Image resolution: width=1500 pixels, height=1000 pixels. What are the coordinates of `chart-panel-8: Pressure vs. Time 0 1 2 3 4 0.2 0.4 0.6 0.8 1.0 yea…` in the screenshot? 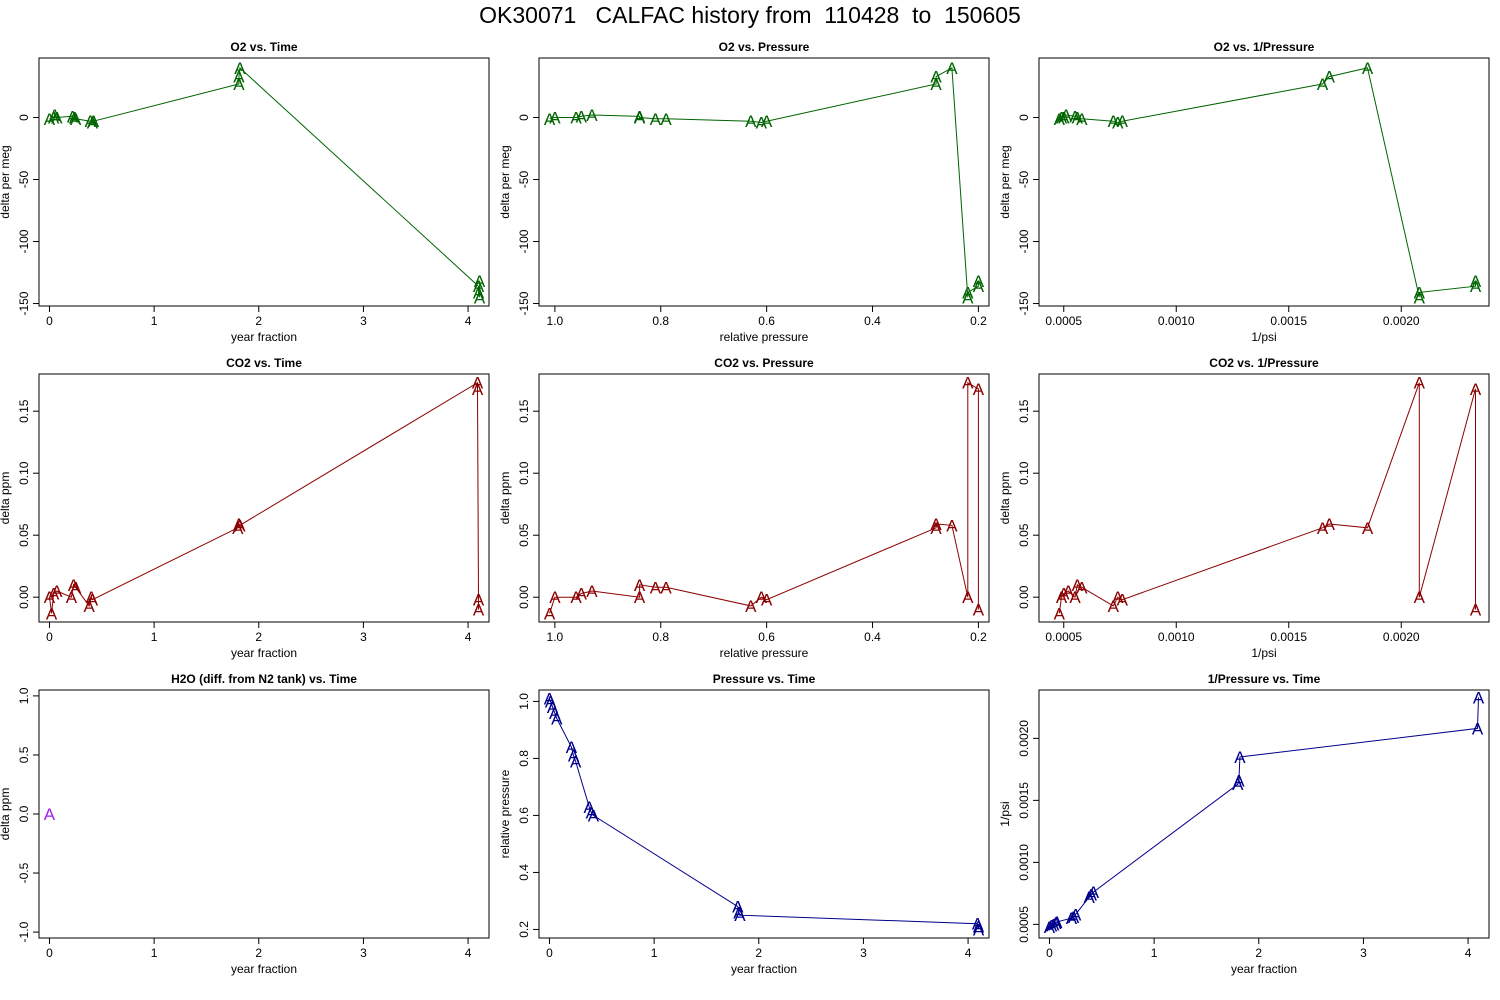 It's located at (744, 824).